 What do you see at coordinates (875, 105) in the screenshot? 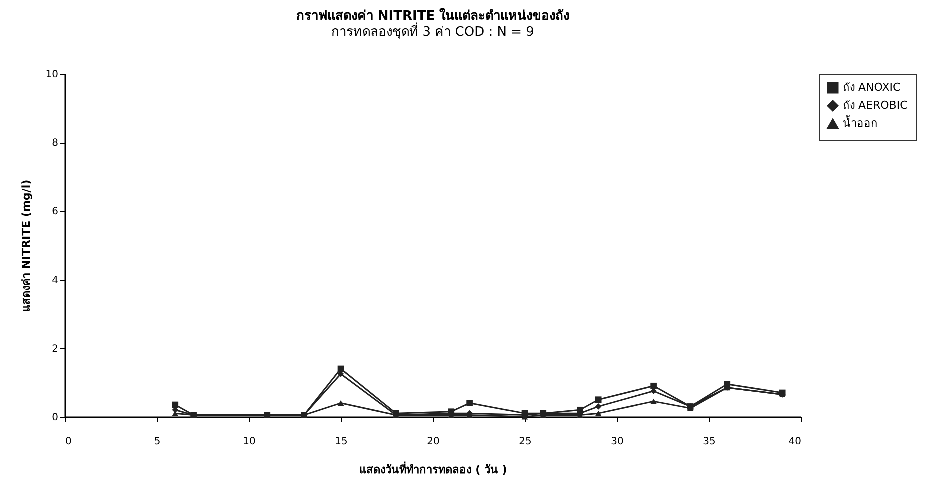
I see `legend-label: ถัง AEROBIC` at bounding box center [875, 105].